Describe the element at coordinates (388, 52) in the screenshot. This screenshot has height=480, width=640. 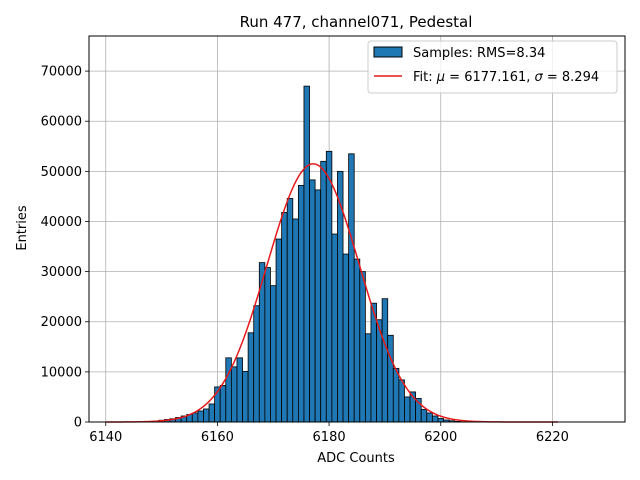
I see `legend-histogram-swatch` at that location.